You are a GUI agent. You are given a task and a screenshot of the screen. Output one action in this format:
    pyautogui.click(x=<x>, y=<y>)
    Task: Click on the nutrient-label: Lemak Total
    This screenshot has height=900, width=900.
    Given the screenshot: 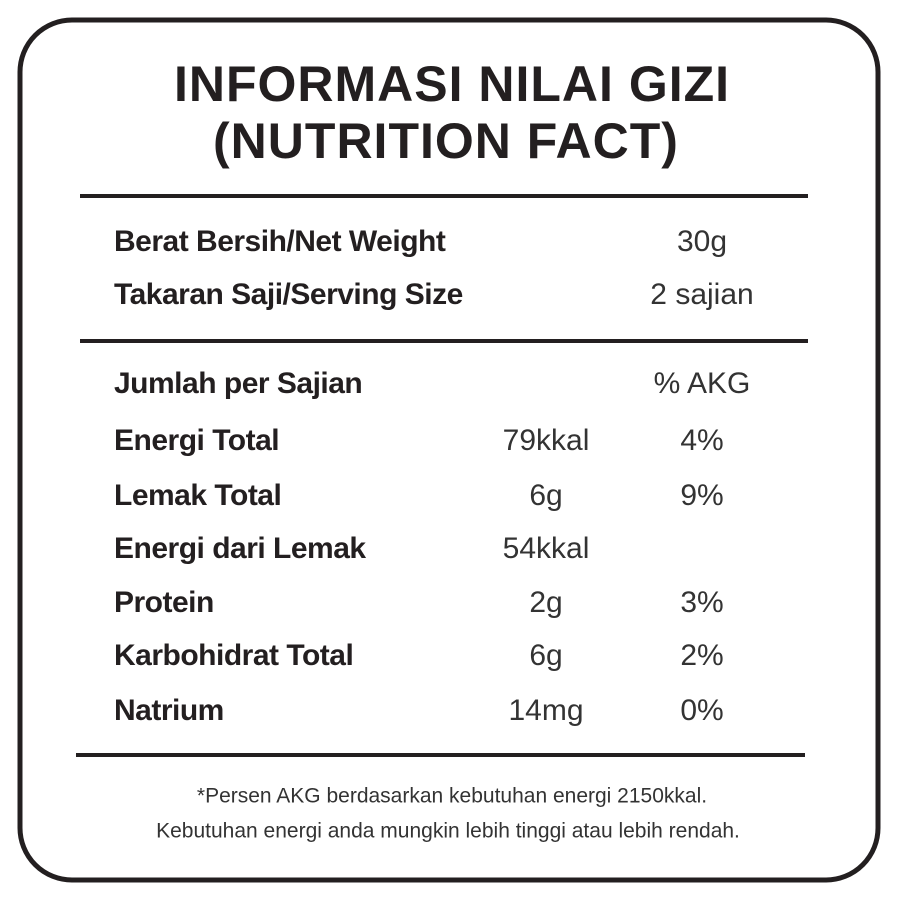 What is the action you would take?
    pyautogui.click(x=197, y=495)
    